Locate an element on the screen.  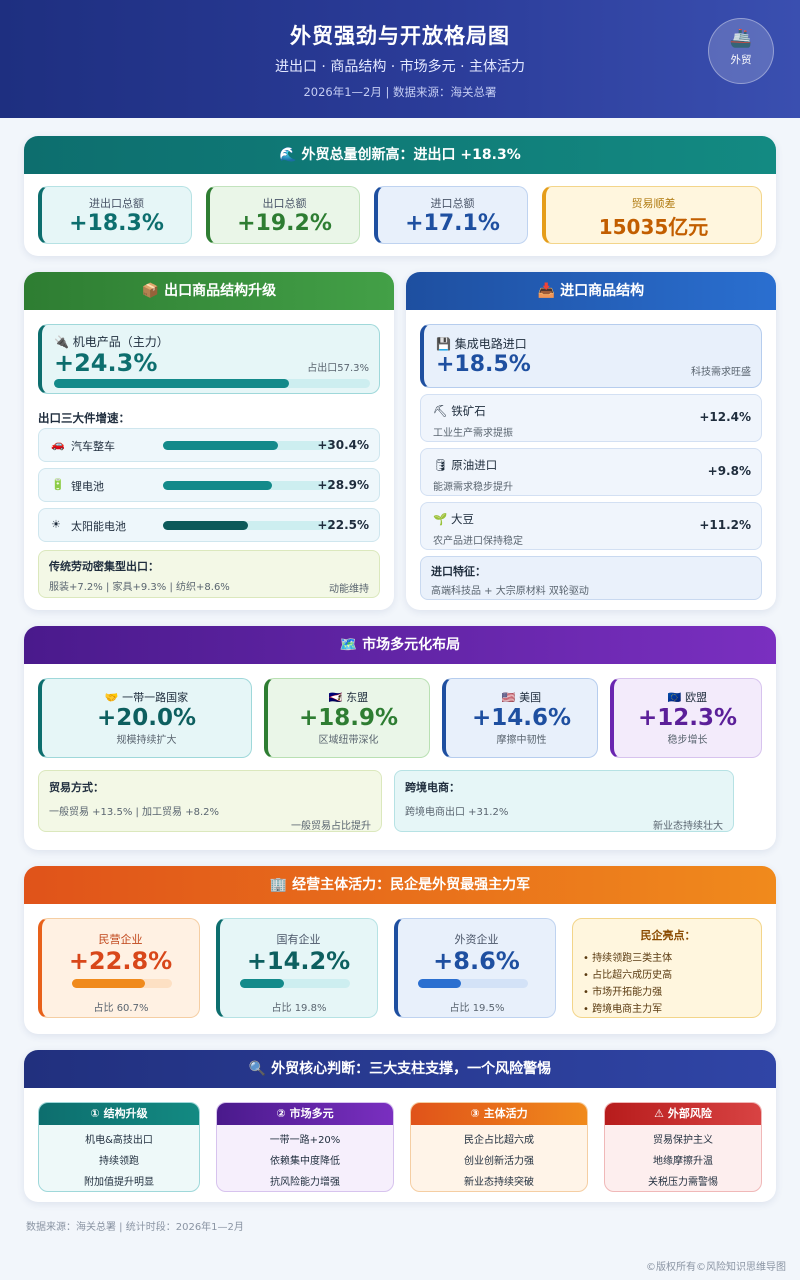
soy-label: 🌱 大豆 is located at coordinates (453, 519).